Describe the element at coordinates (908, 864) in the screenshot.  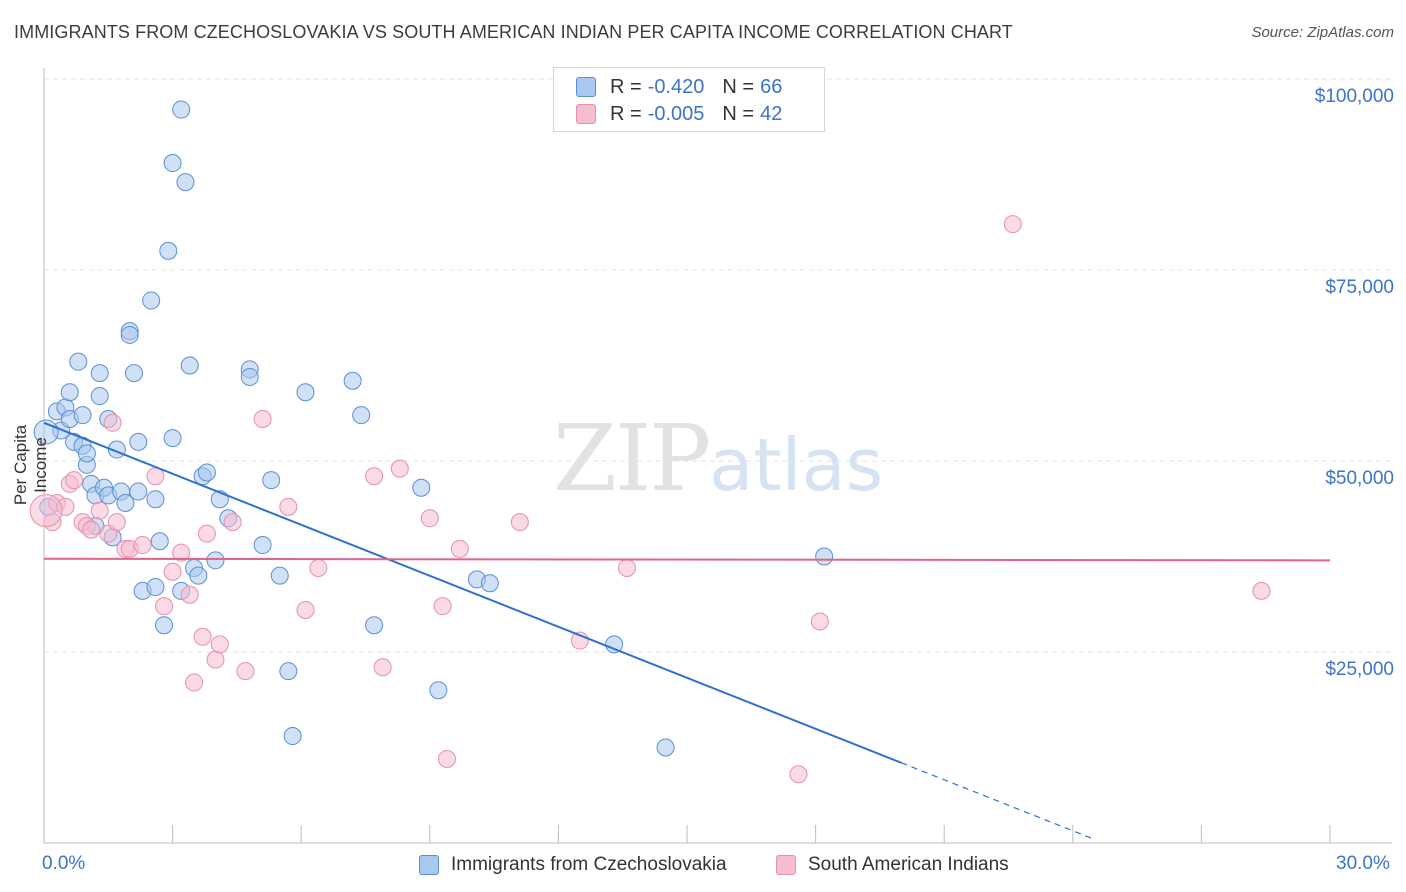
I see `bottom-legend-label: South American Indians` at that location.